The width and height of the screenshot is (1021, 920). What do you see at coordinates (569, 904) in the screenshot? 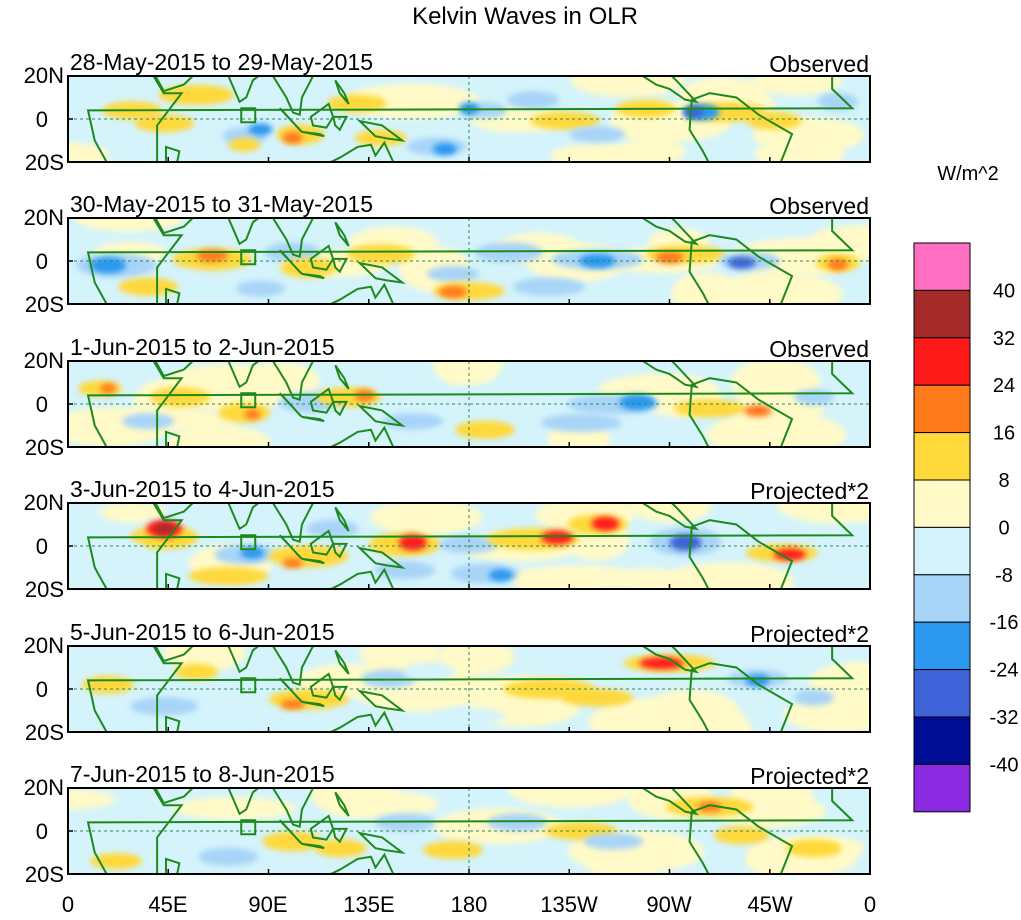
I see `lon-tick-135w: 135W` at bounding box center [569, 904].